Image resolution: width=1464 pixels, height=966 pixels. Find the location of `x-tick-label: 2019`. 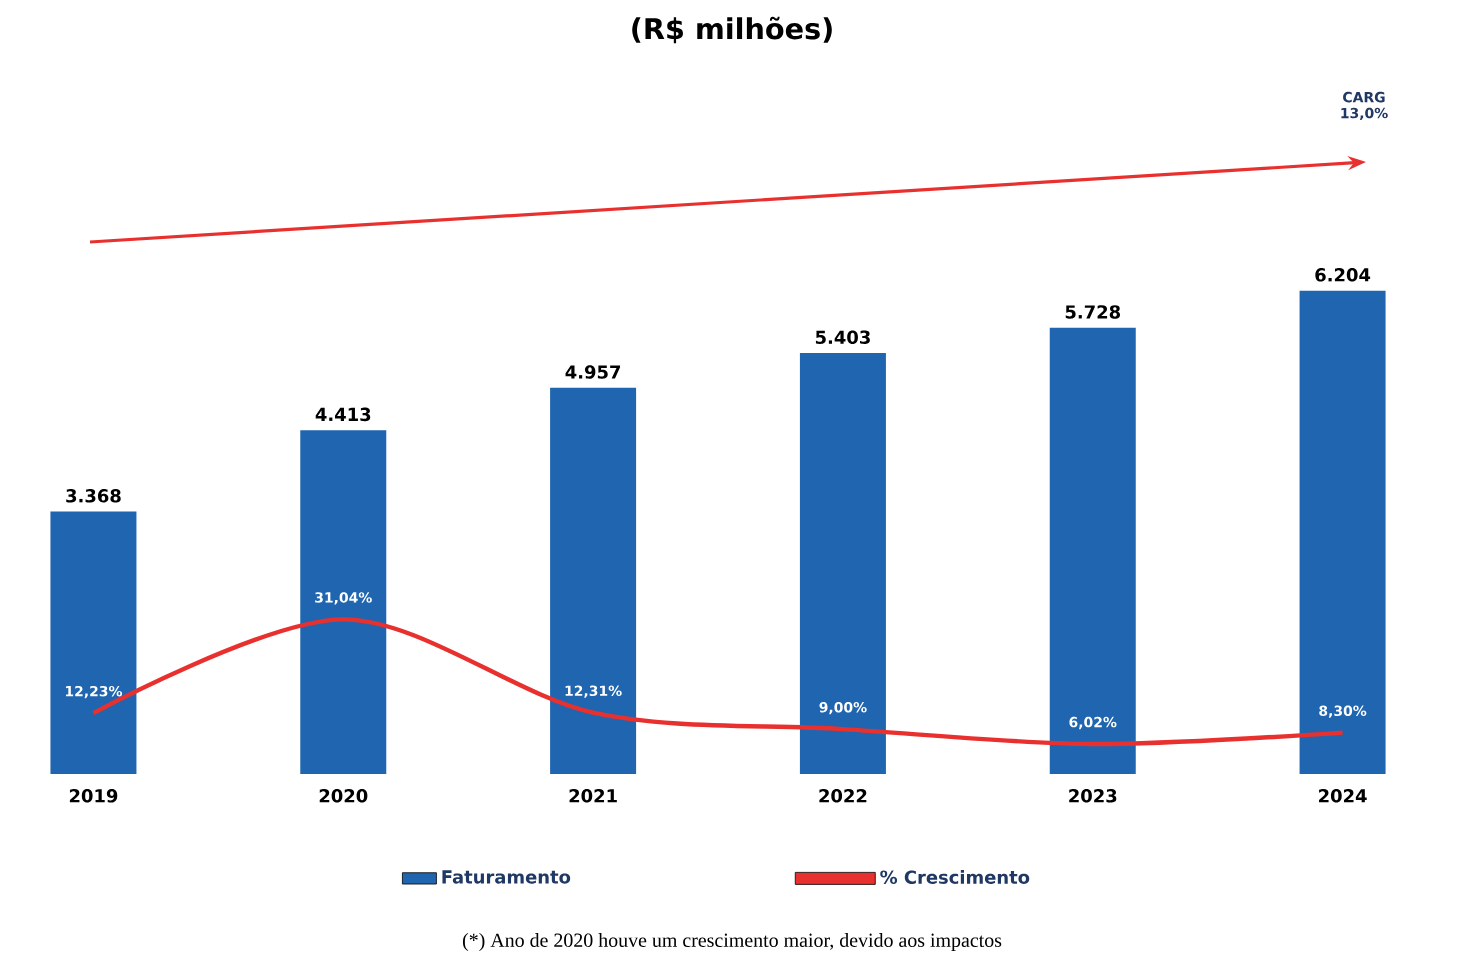

x-tick-label: 2019 is located at coordinates (93, 796).